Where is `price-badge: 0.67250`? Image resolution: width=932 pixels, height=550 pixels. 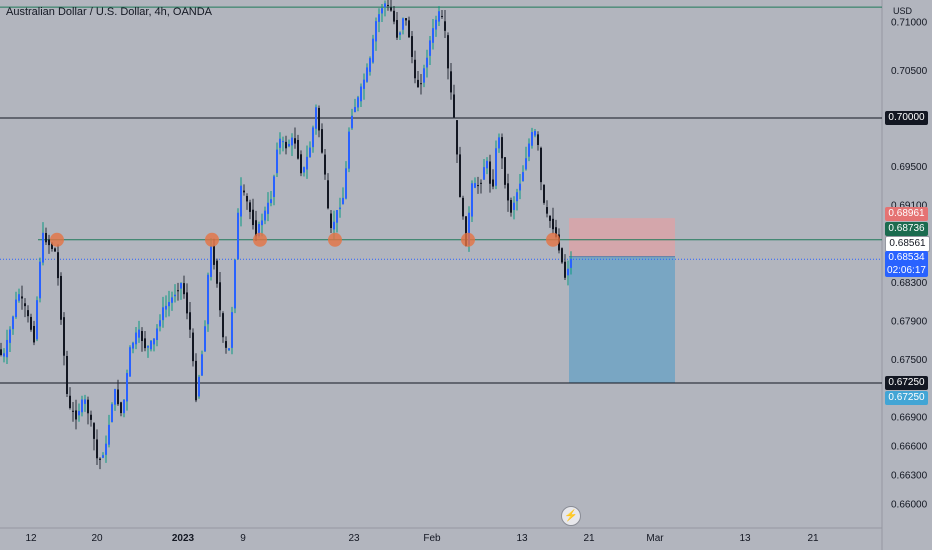
price-badge: 0.67250 is located at coordinates (906, 383).